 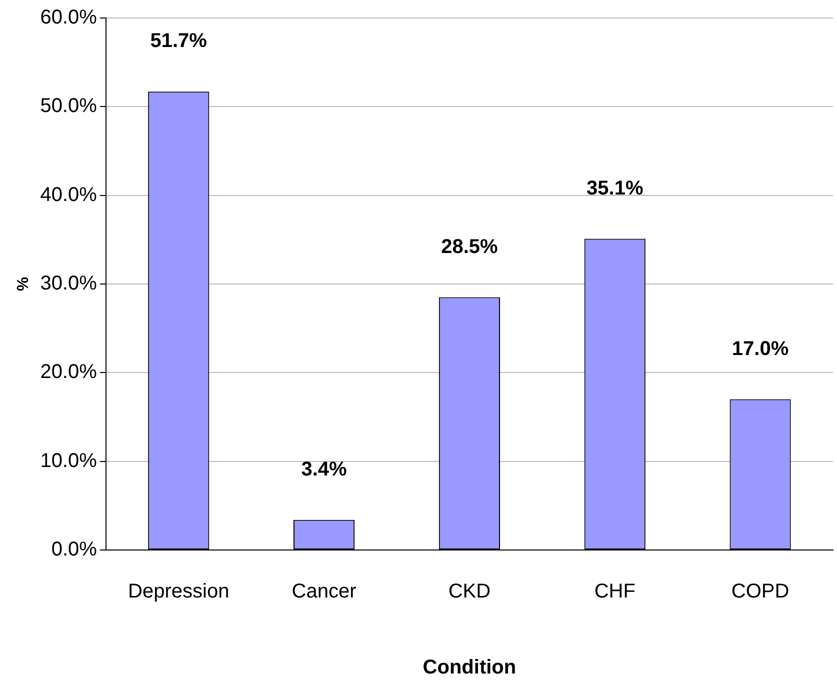 I want to click on y-tick-label: 10.0%, so click(x=69, y=461).